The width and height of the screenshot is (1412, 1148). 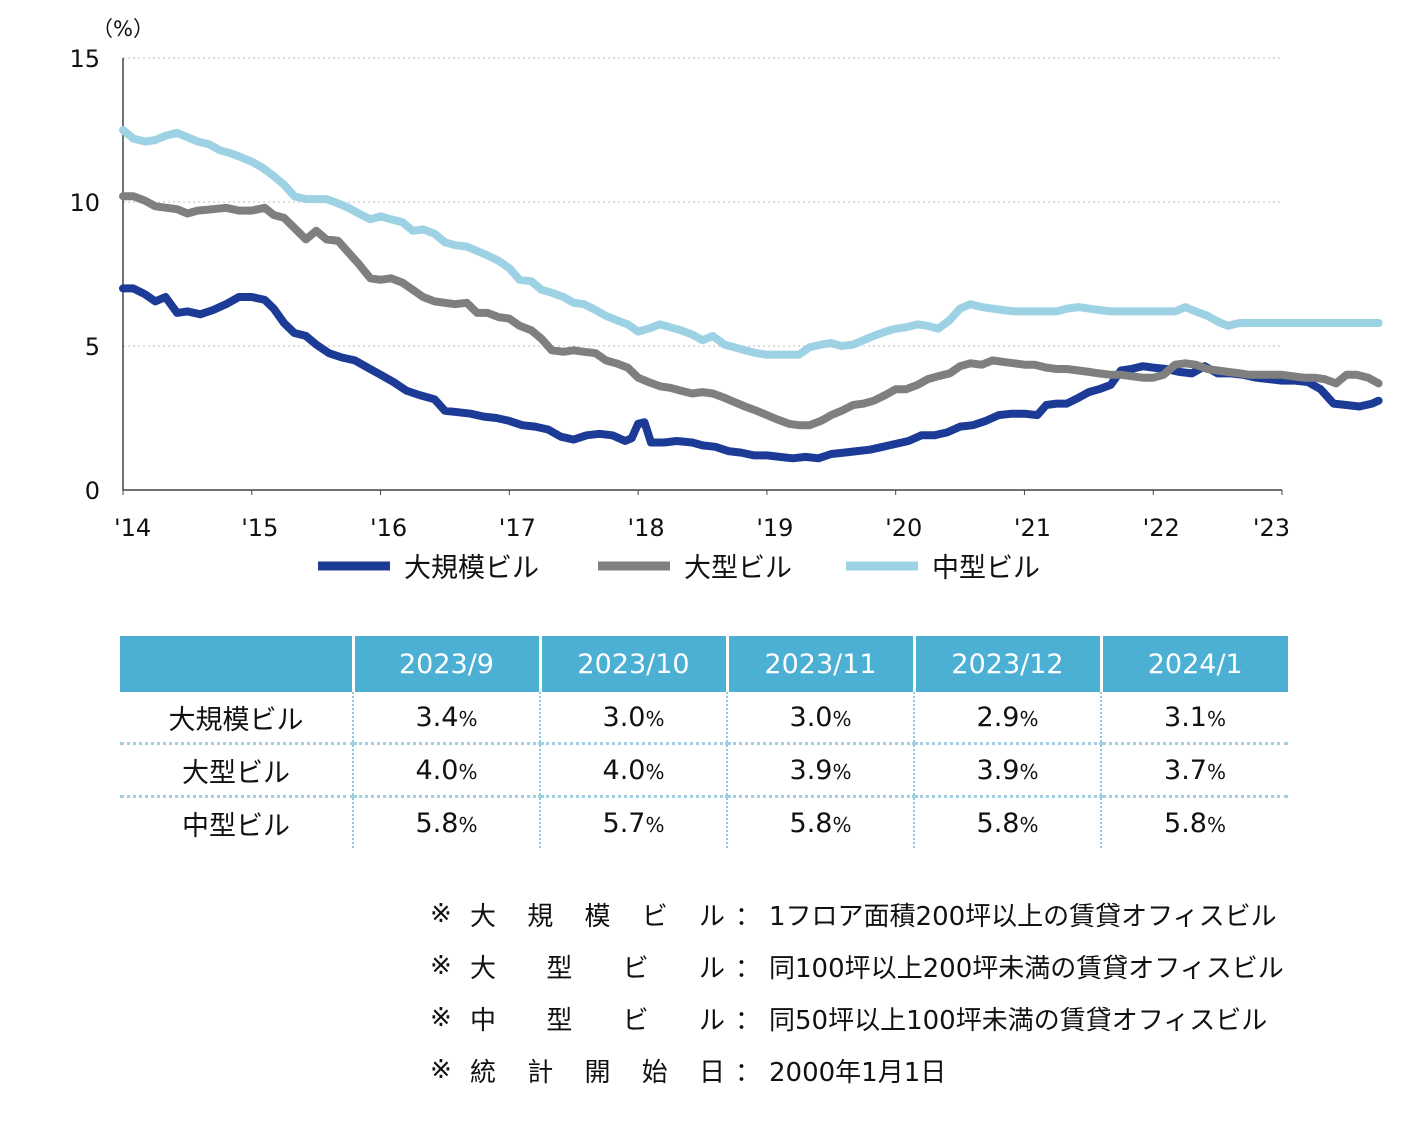 What do you see at coordinates (540, 1072) in the screenshot?
I see `footnote-term-char: 計` at bounding box center [540, 1072].